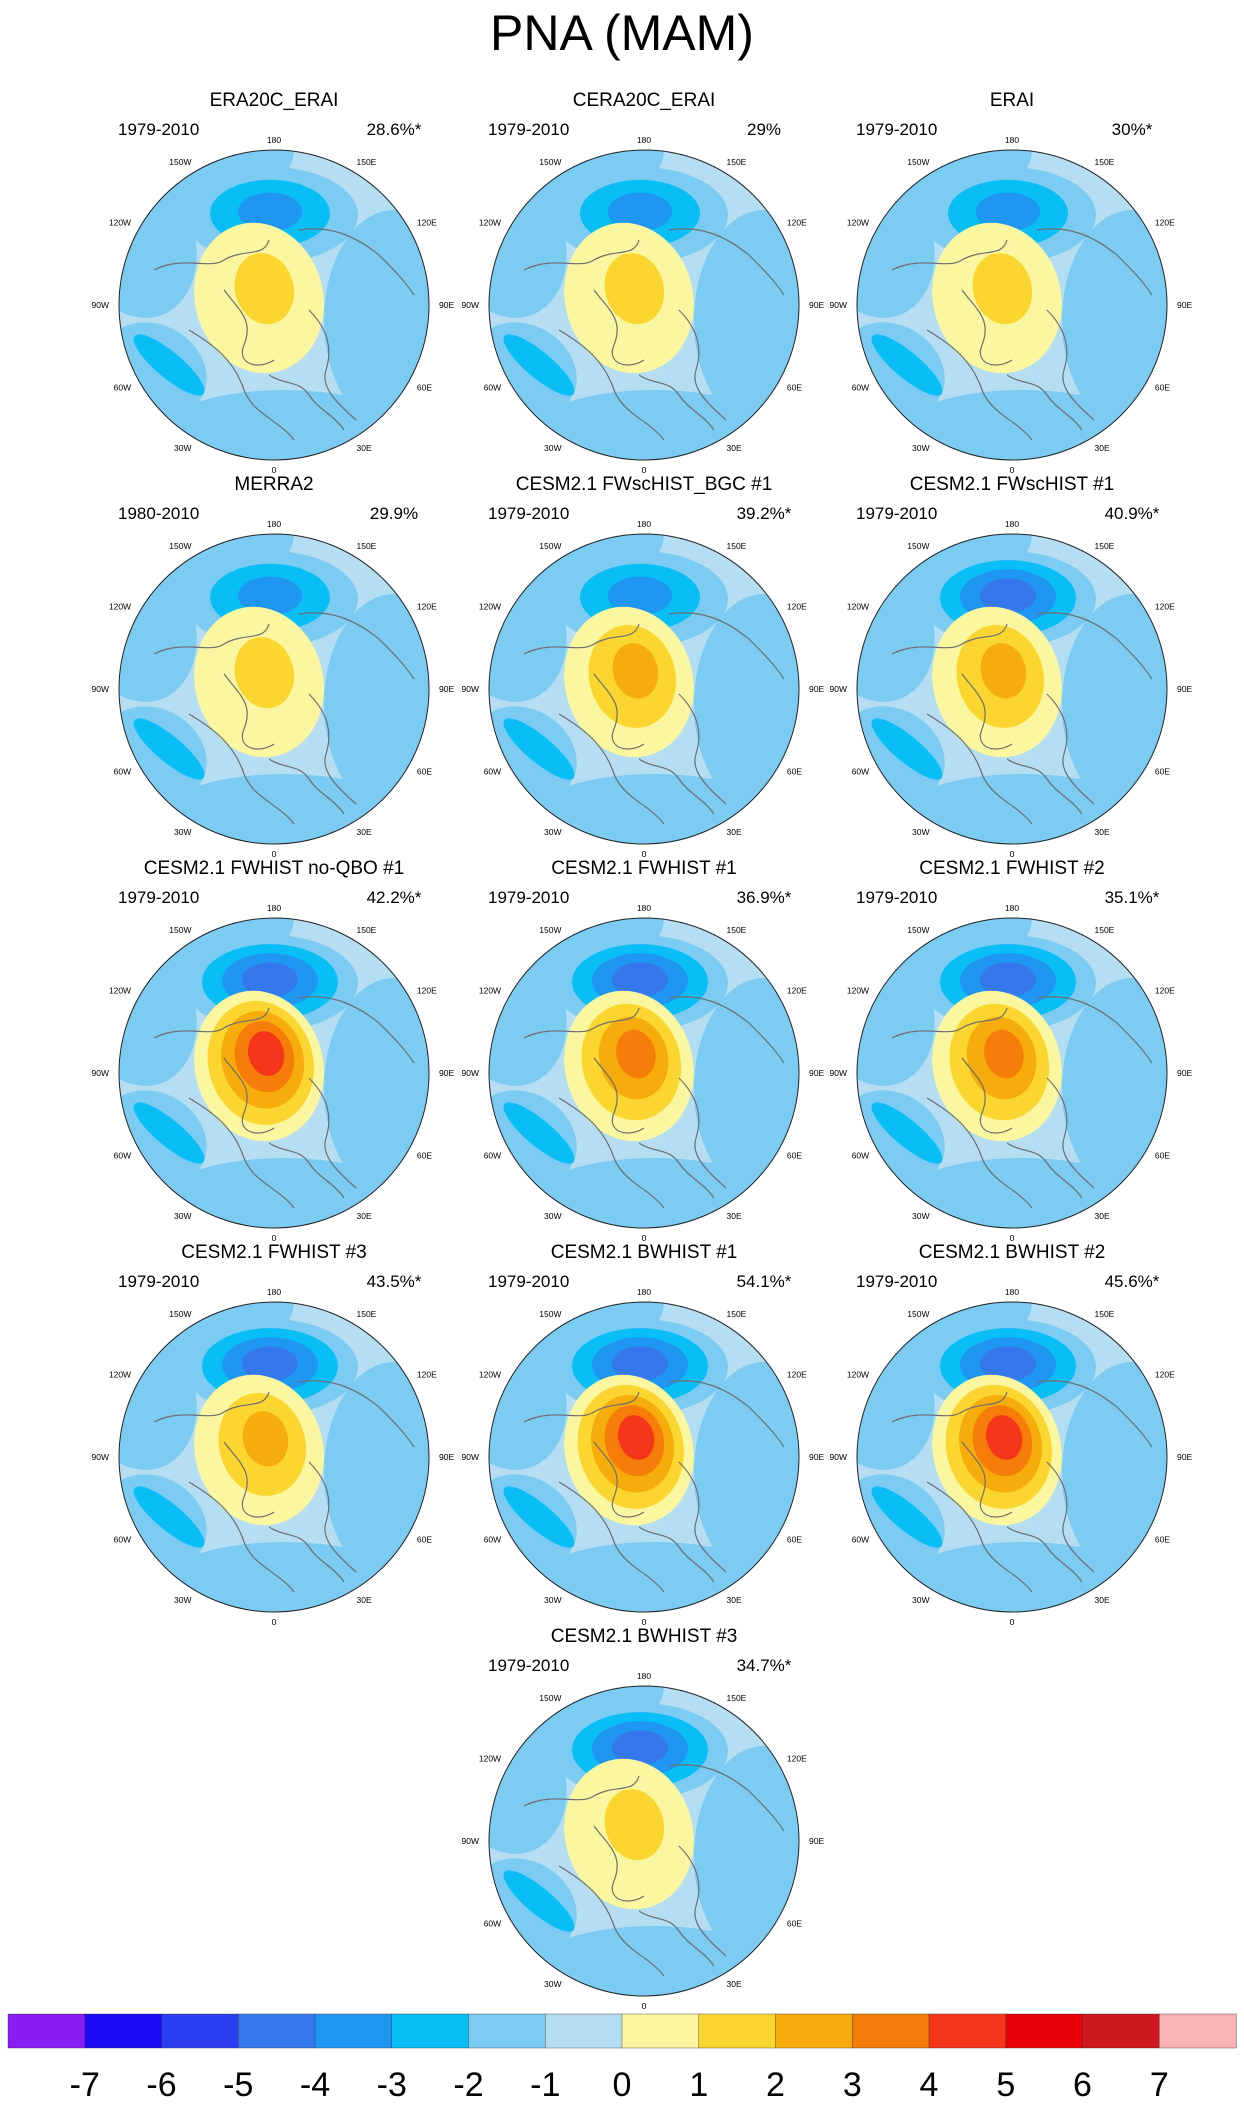 The width and height of the screenshot is (1244, 2106). Describe the element at coordinates (860, 388) in the screenshot. I see `longitude-label: 60W` at that location.